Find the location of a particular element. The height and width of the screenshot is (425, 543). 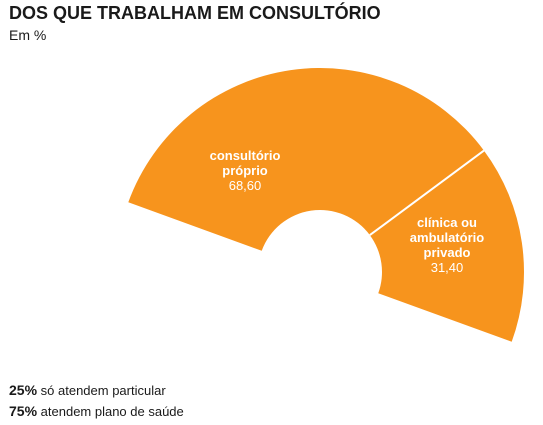

note-row: 25% só atendem particular is located at coordinates (96, 390).